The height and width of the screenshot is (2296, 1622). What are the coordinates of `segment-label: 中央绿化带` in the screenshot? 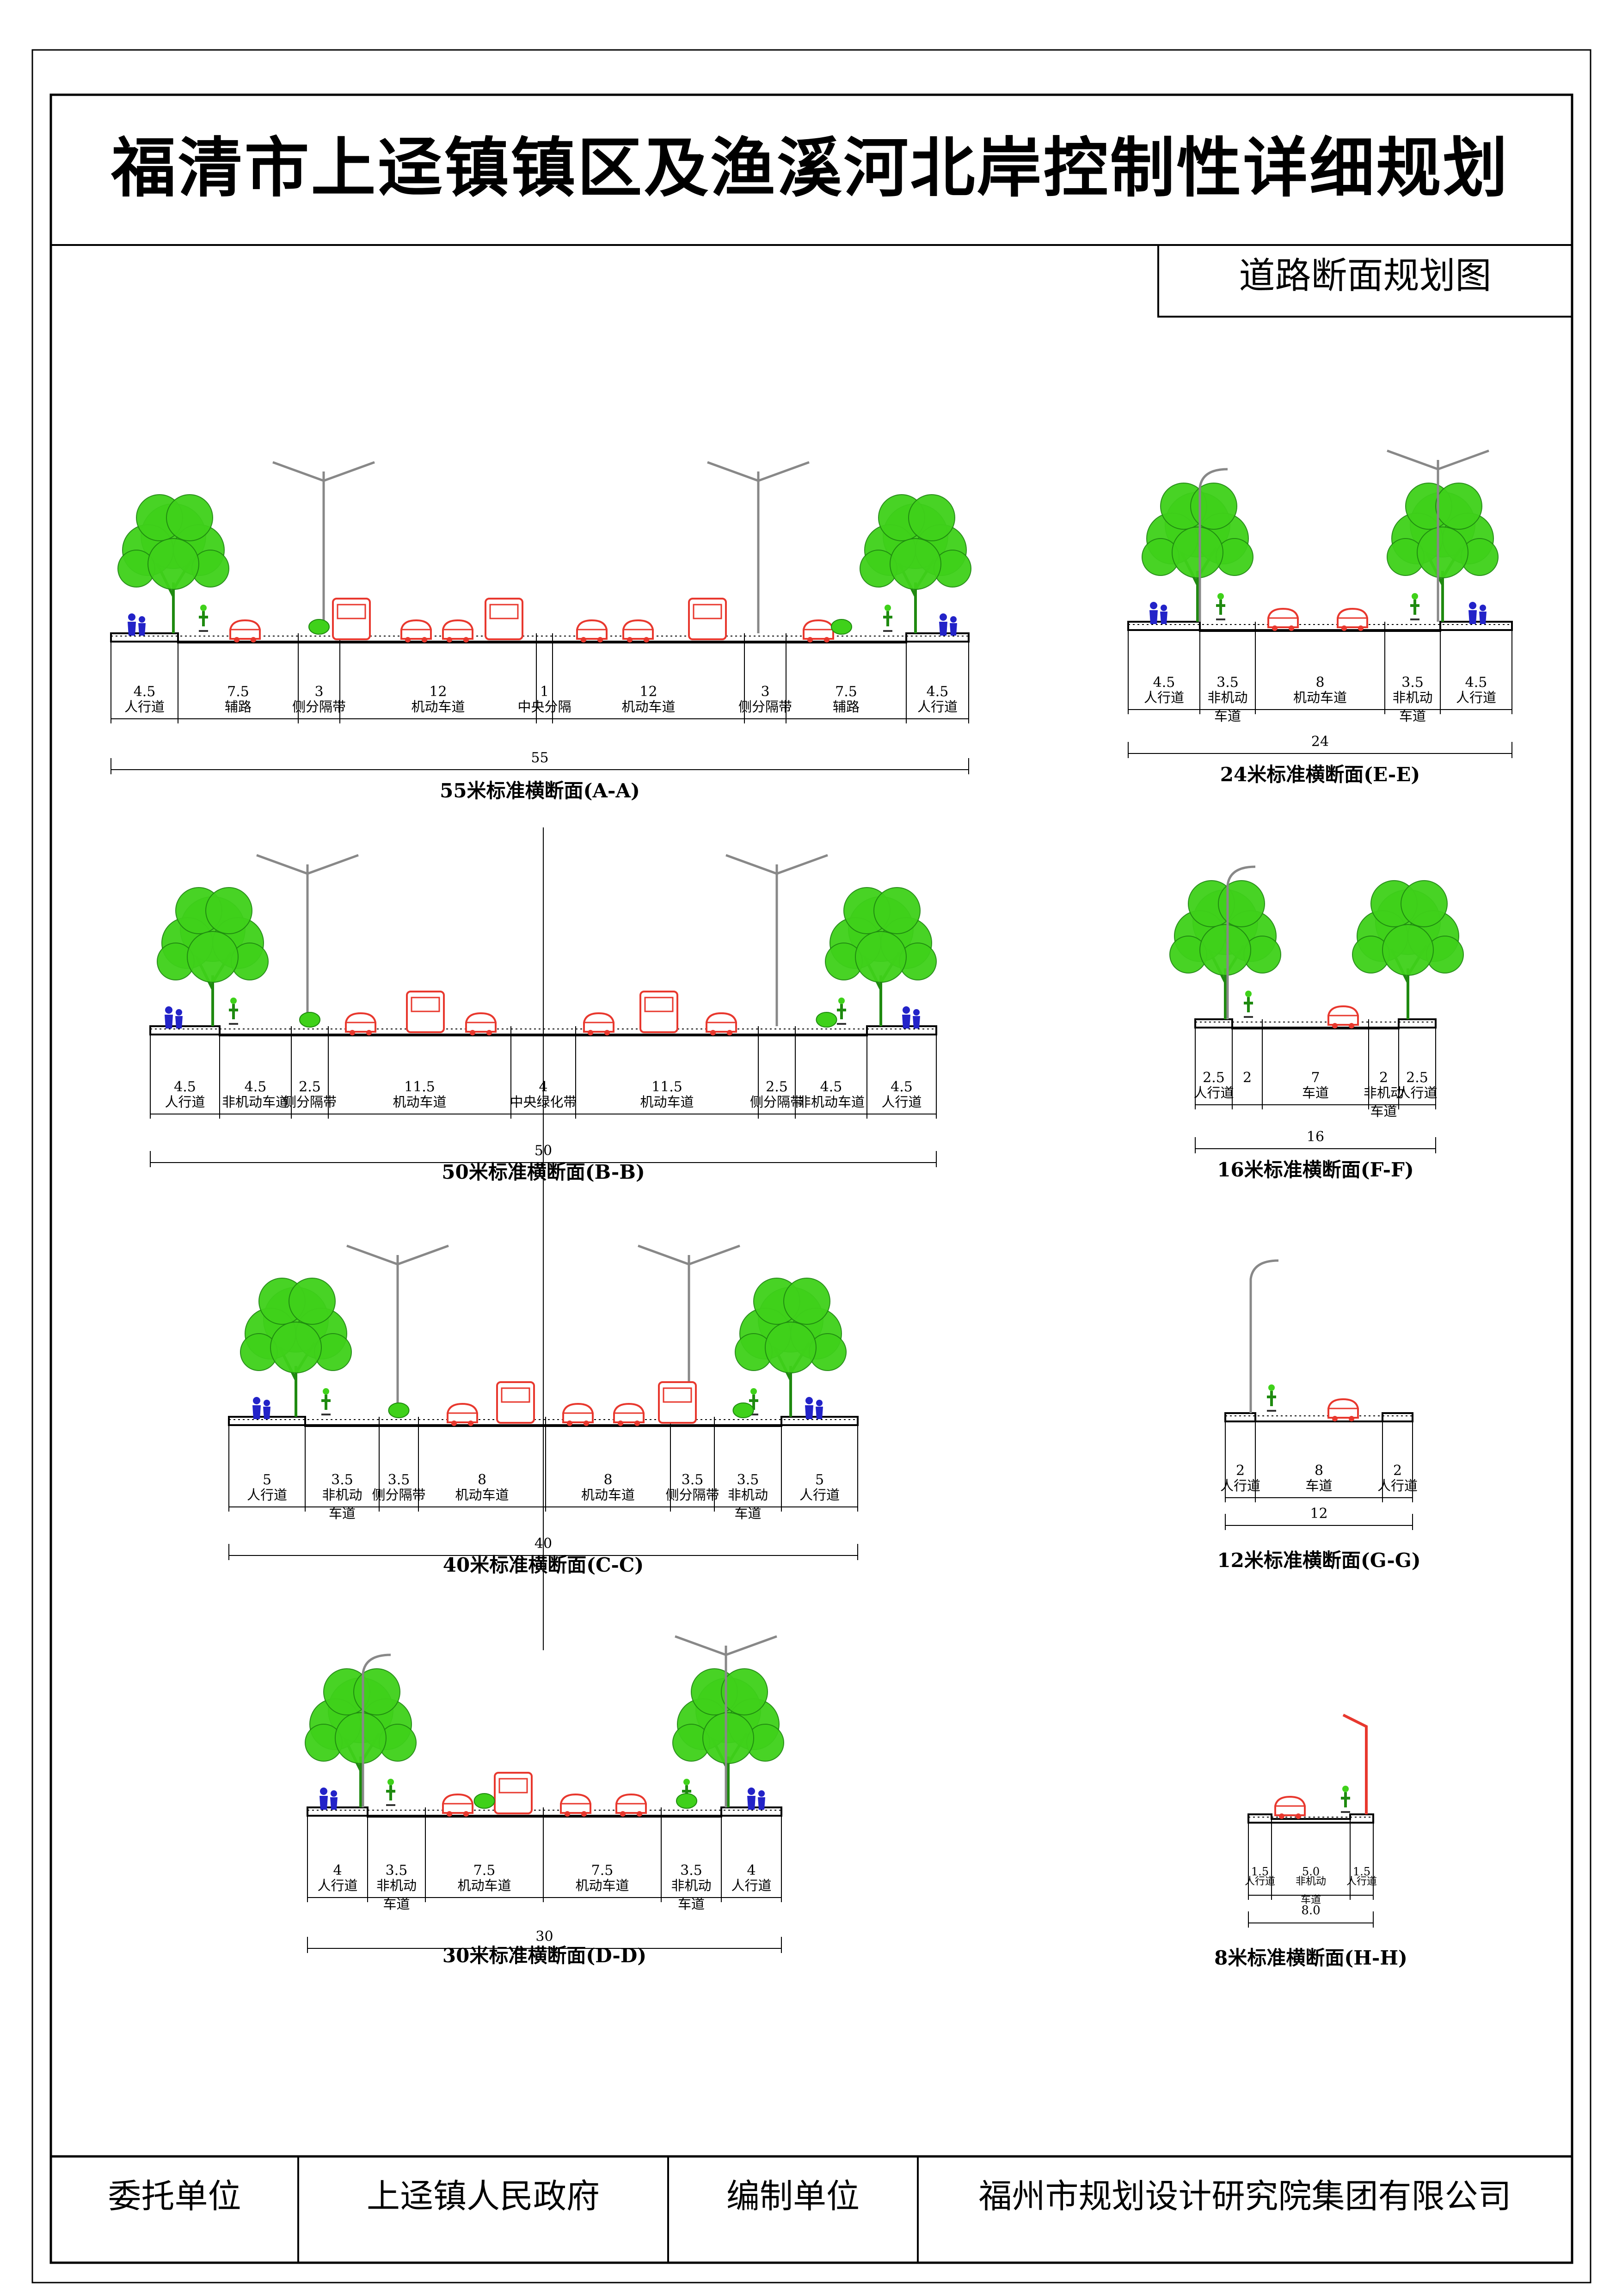 It's located at (543, 1102).